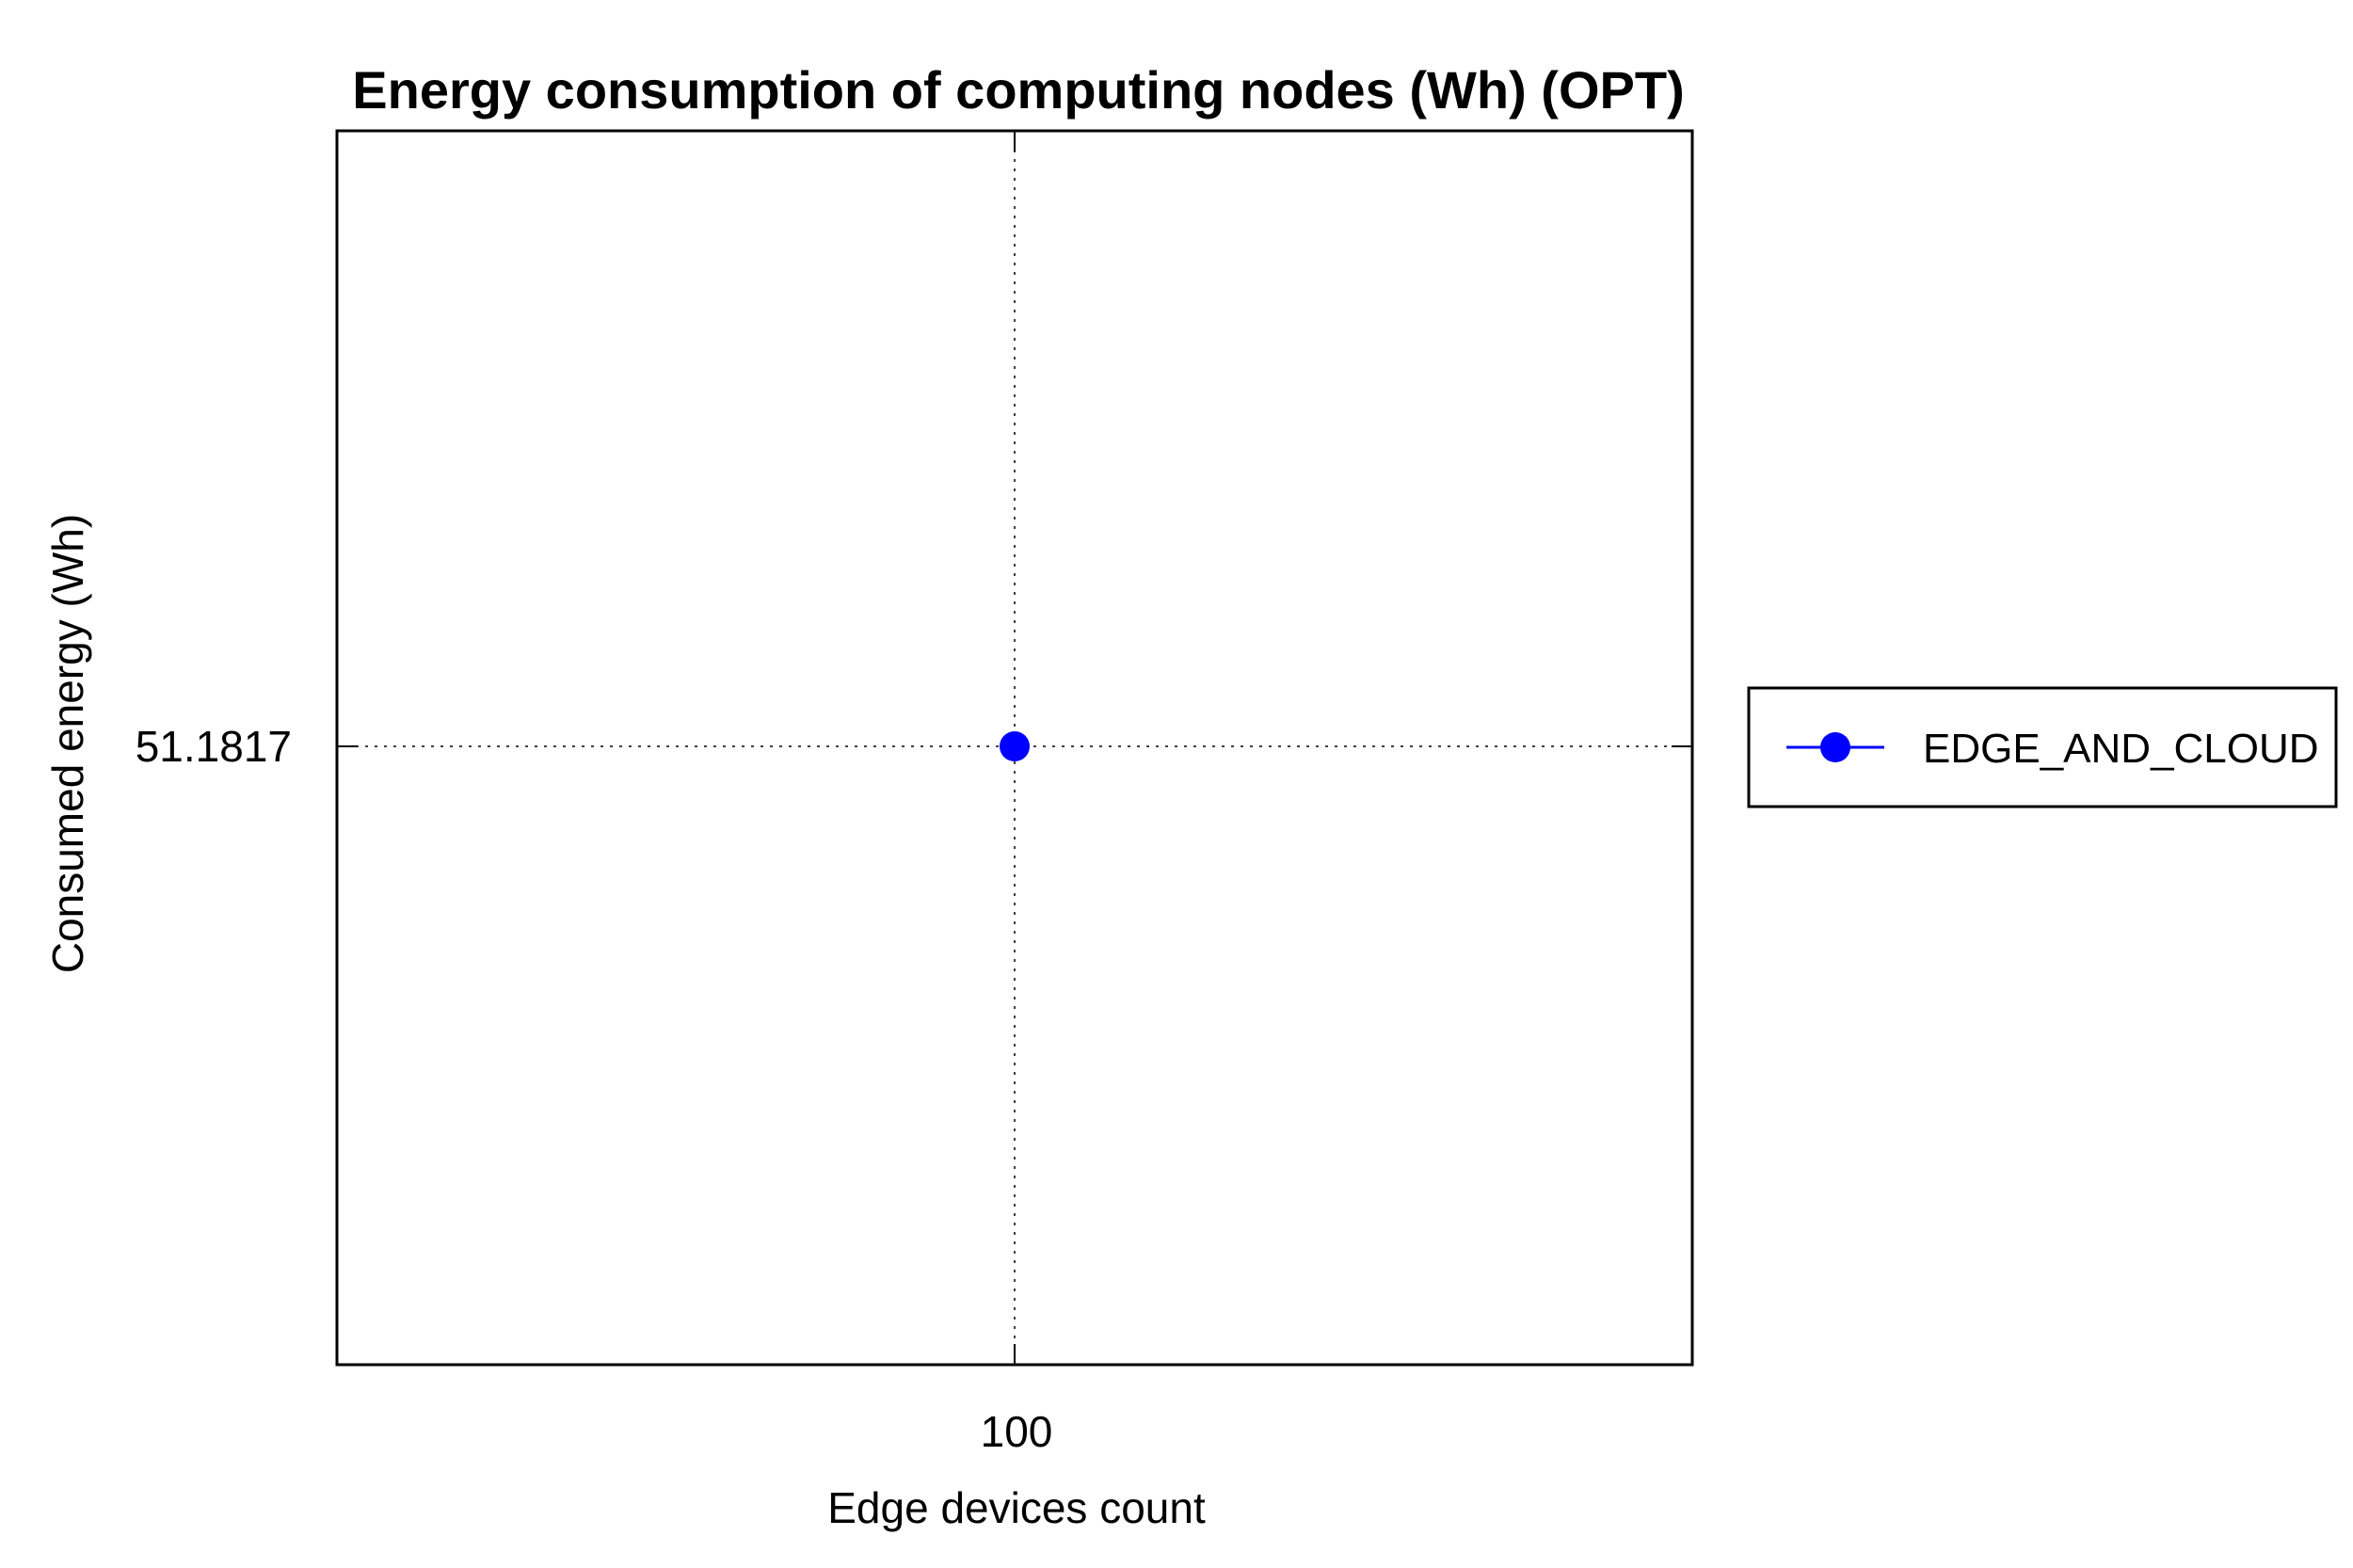  What do you see at coordinates (1017, 1507) in the screenshot?
I see `x-axis-label: Edge devices count` at bounding box center [1017, 1507].